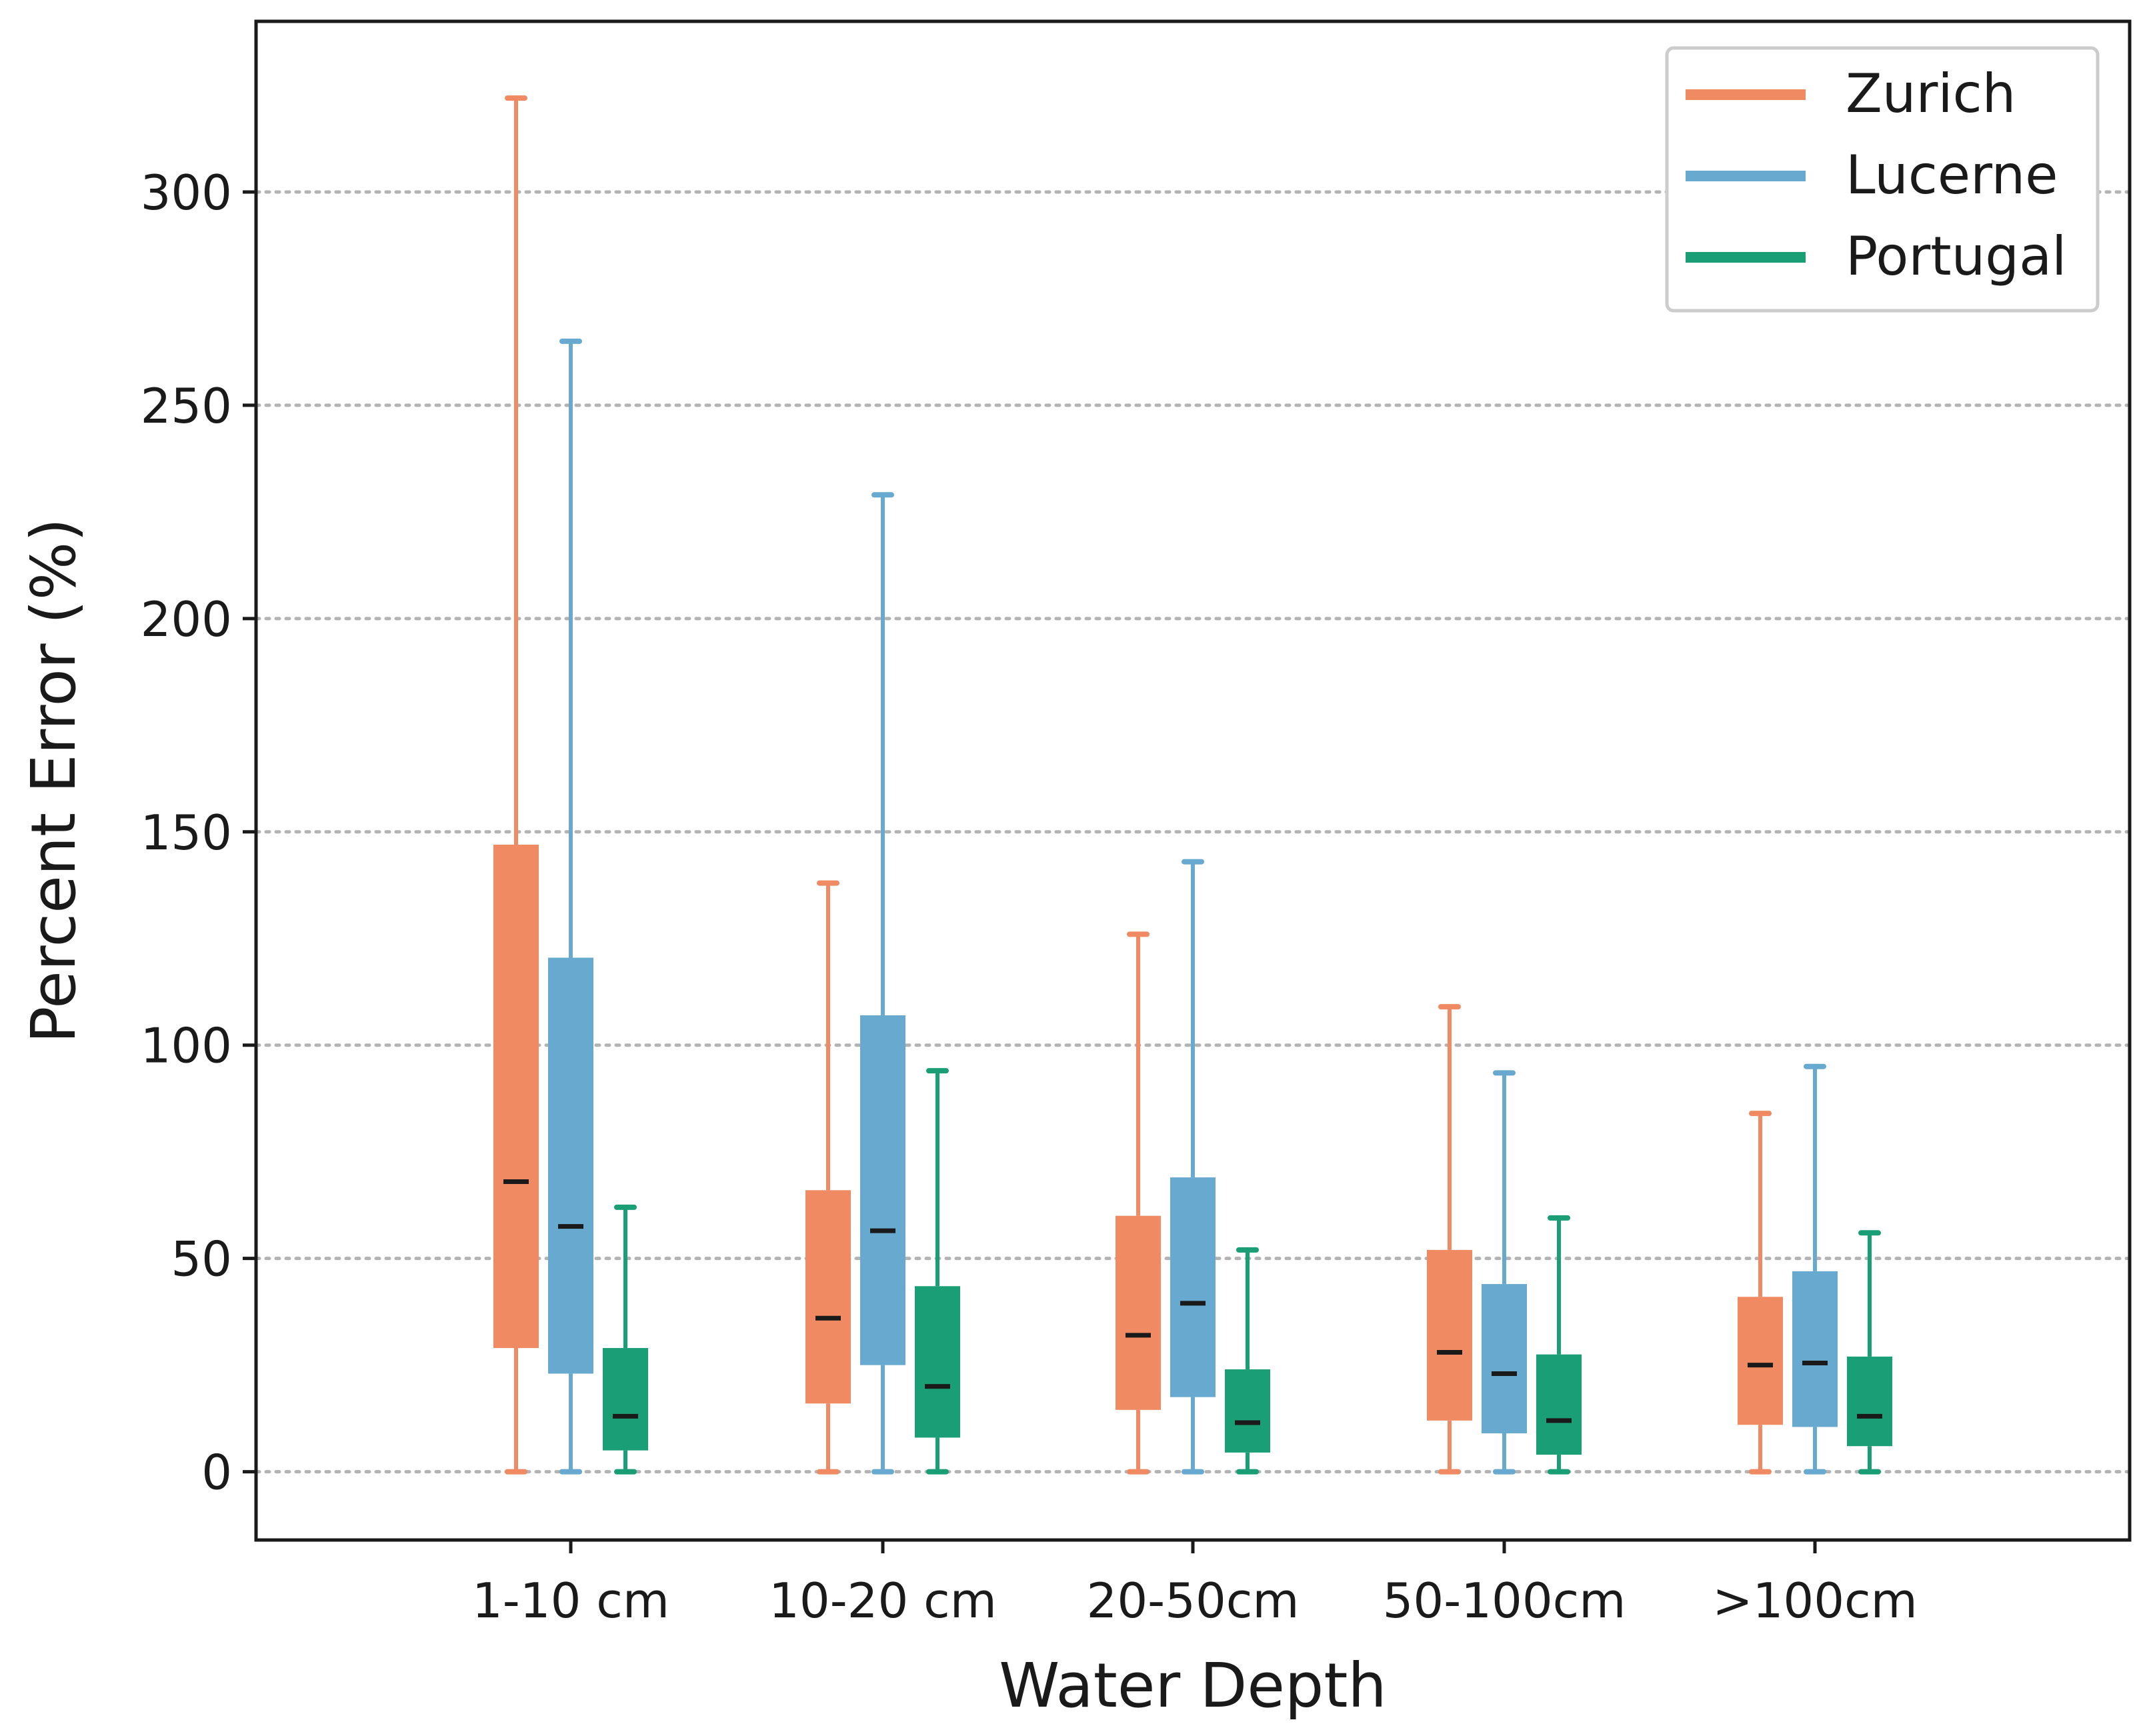 This screenshot has width=2147, height=1736. Describe the element at coordinates (570, 1601) in the screenshot. I see `x-tick-label: 1-10 cm` at that location.